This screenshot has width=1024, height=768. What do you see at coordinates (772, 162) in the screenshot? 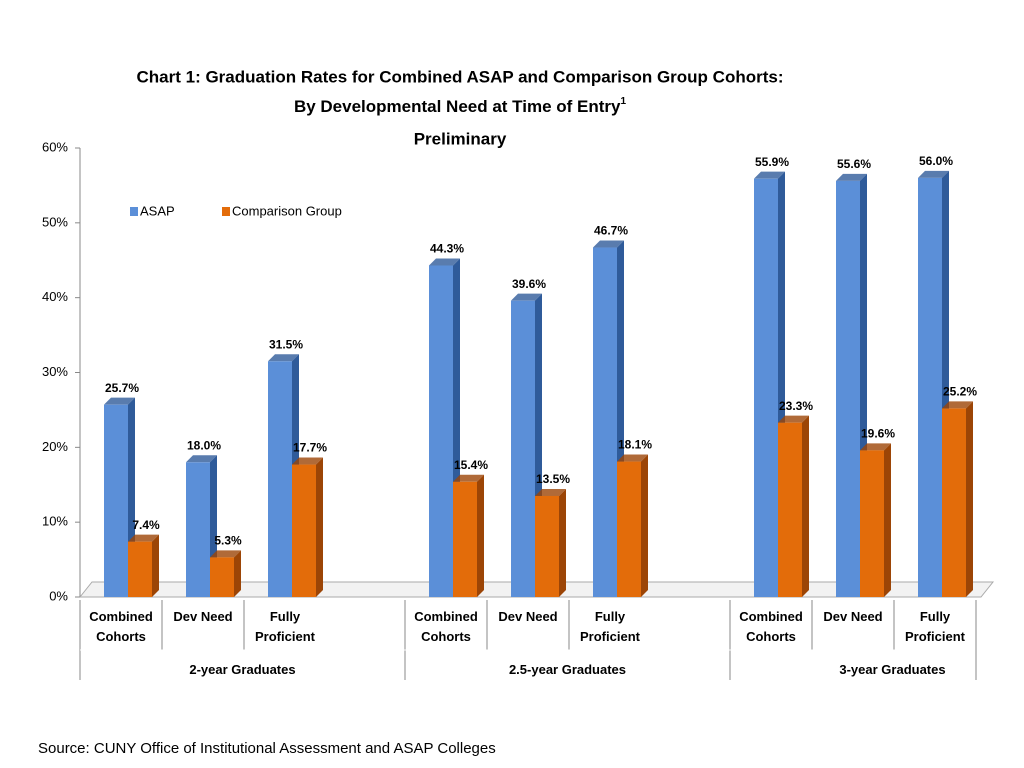
I see `value-label: 55.9%` at bounding box center [772, 162].